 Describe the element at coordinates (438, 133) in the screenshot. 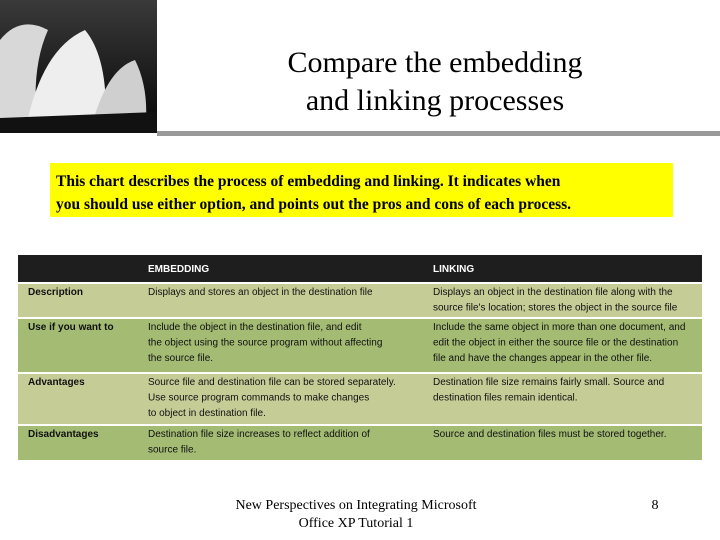

I see `header-rule` at that location.